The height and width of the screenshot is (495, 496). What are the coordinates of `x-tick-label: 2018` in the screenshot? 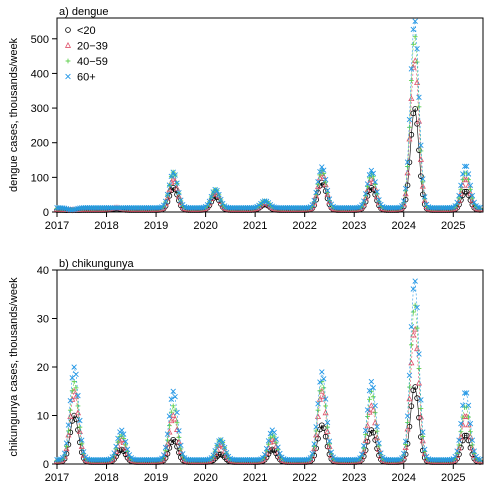 It's located at (106, 478).